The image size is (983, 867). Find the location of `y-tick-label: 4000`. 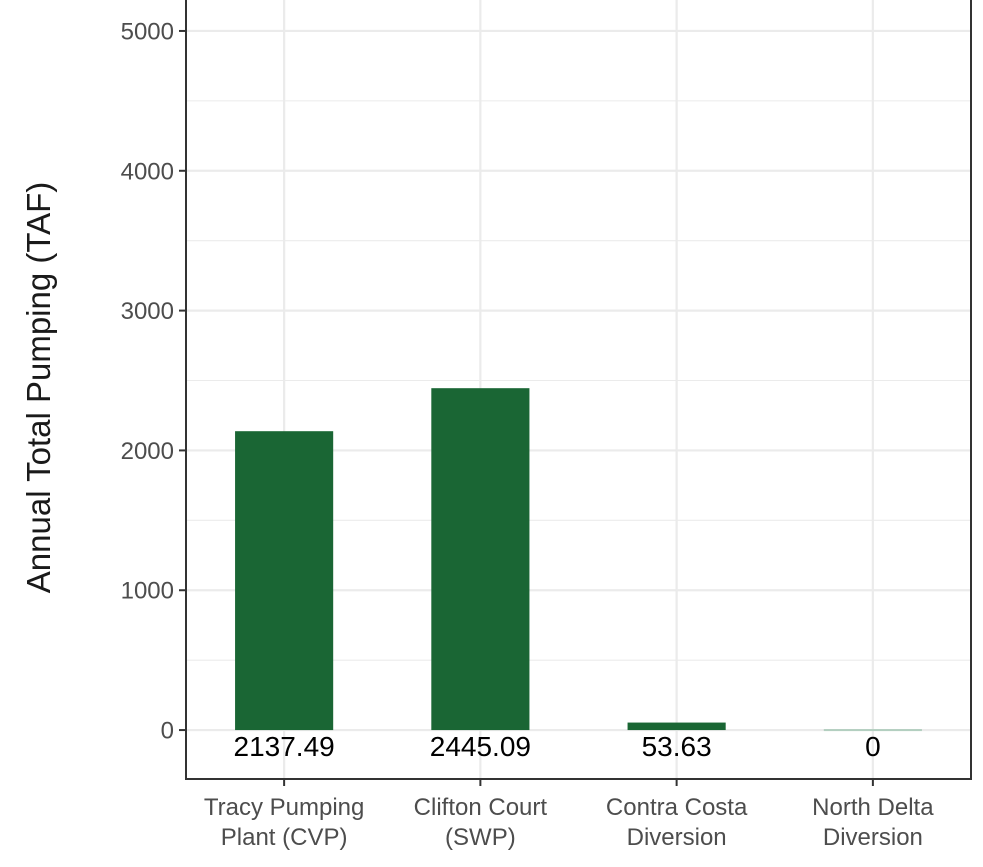

y-tick-label: 4000 is located at coordinates (147, 171).